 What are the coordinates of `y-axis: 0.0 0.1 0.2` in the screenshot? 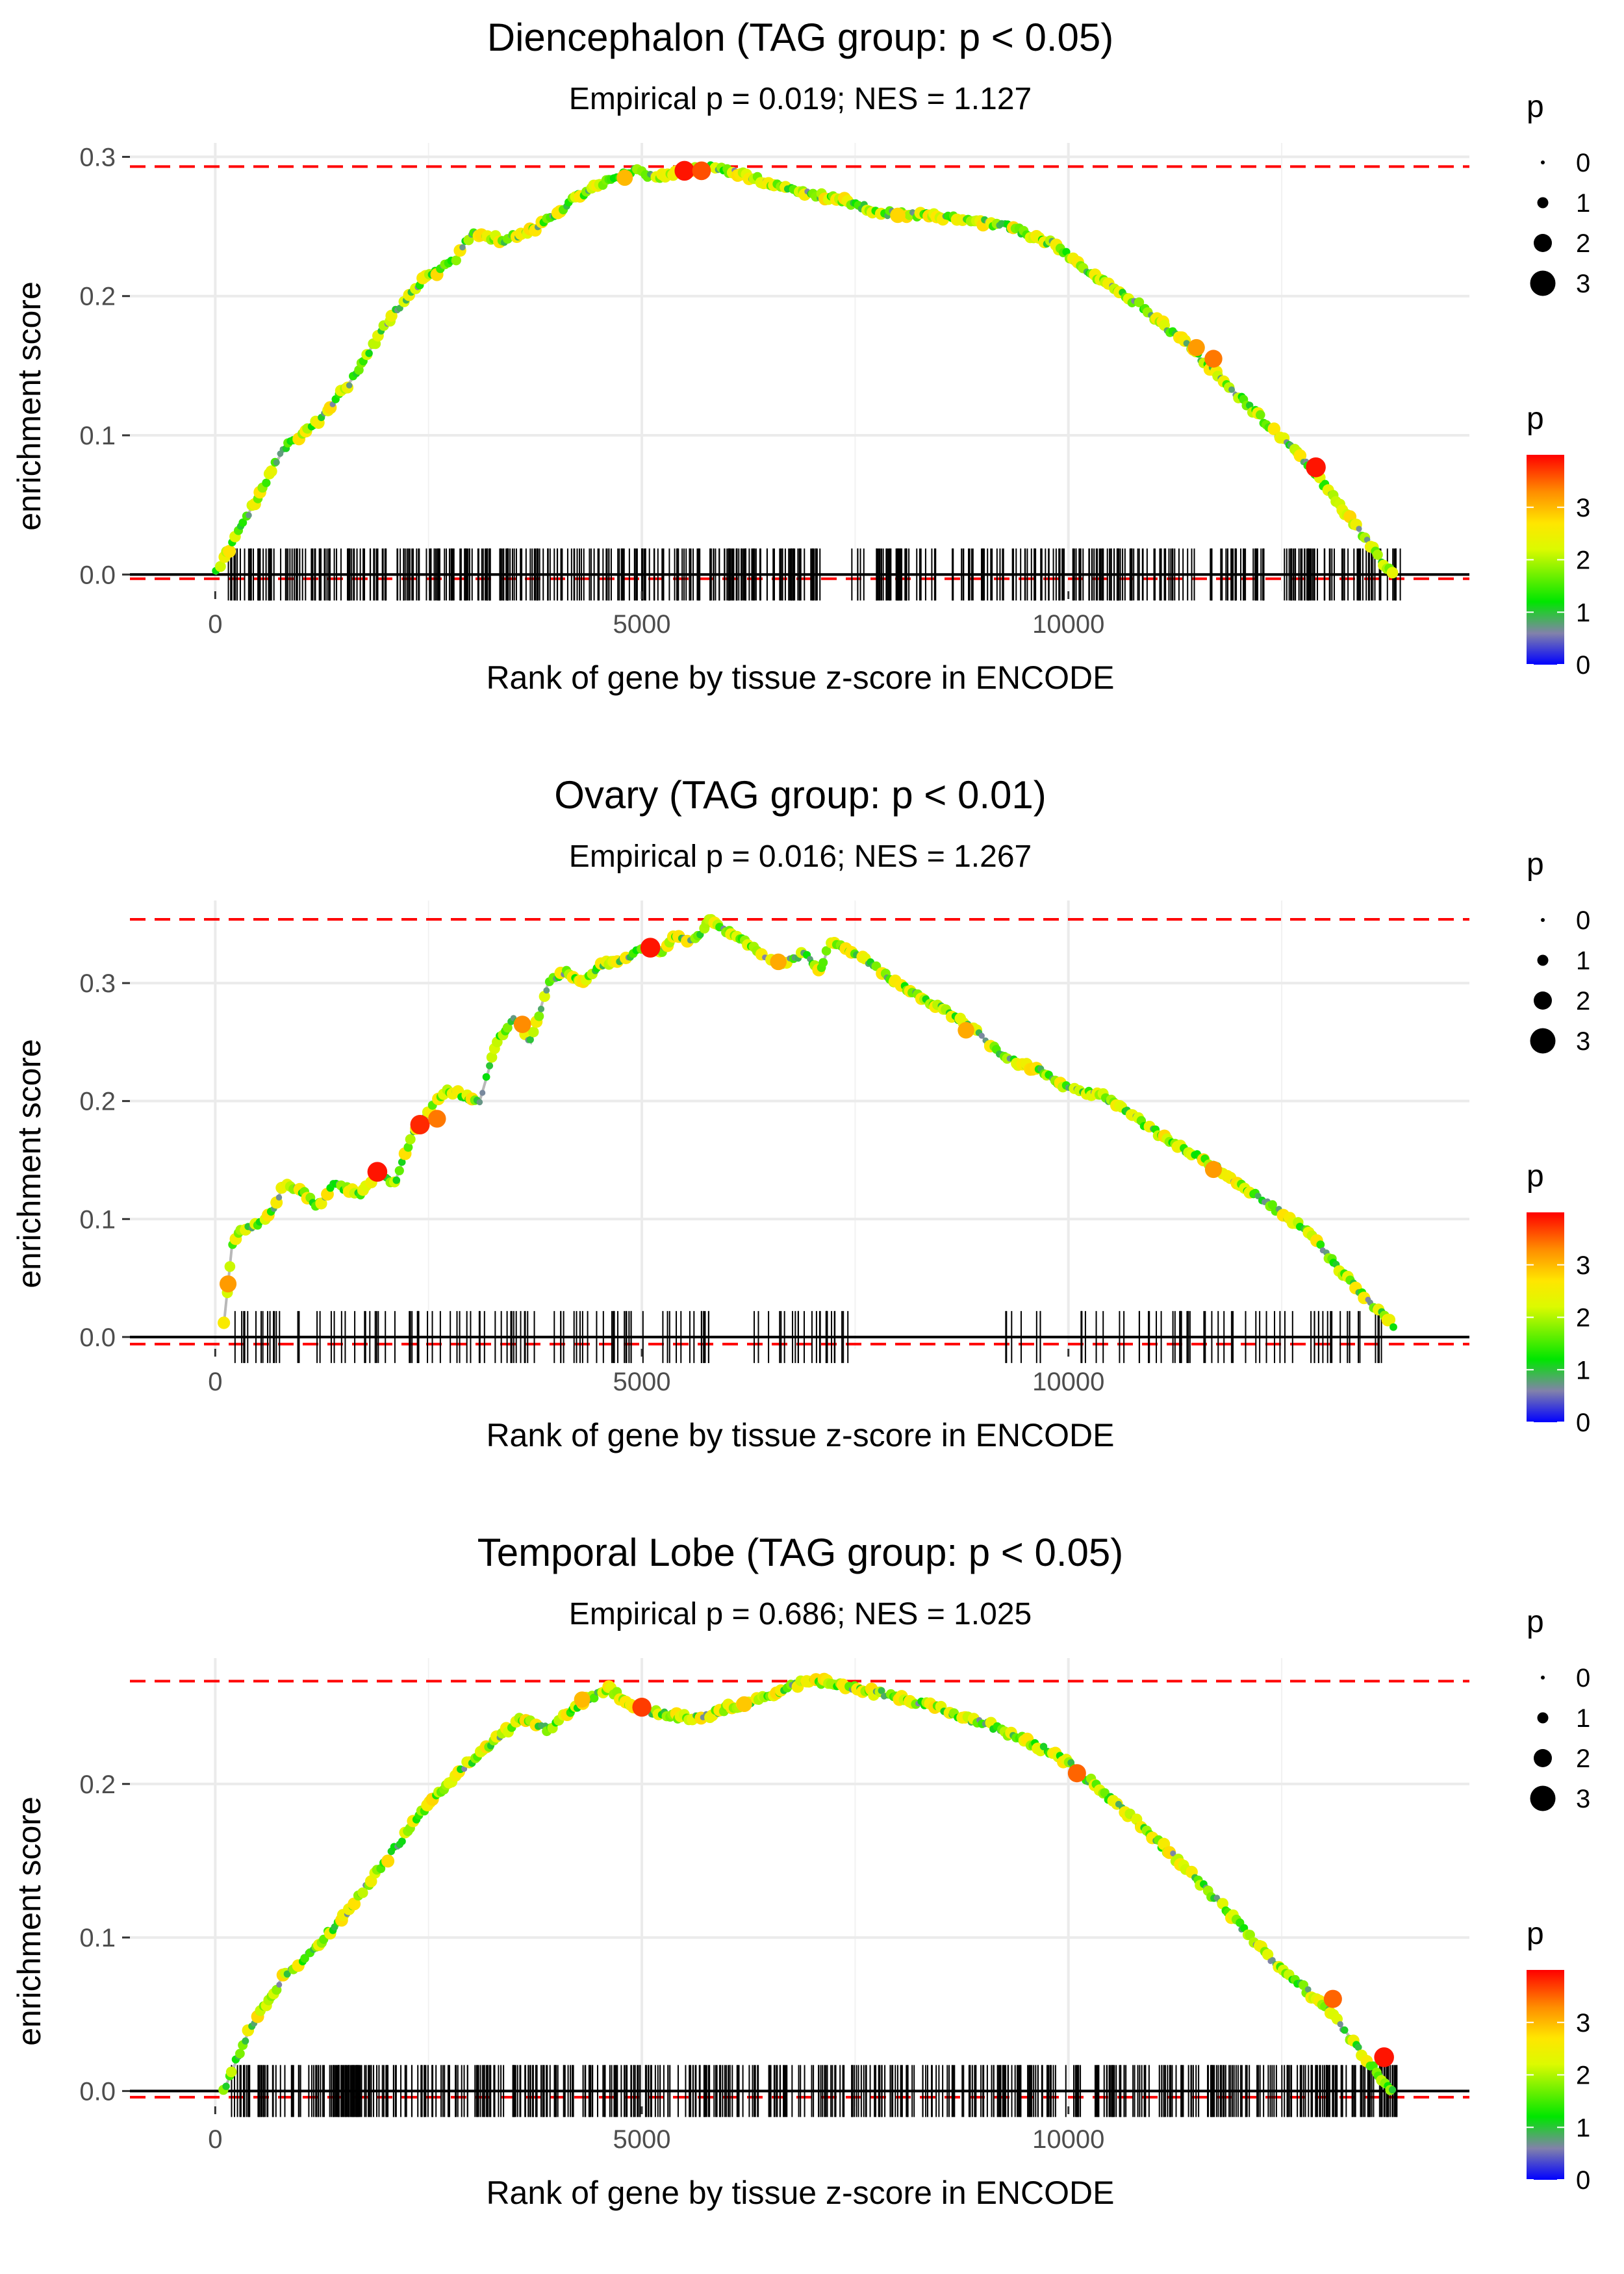 It's located at (104, 1938).